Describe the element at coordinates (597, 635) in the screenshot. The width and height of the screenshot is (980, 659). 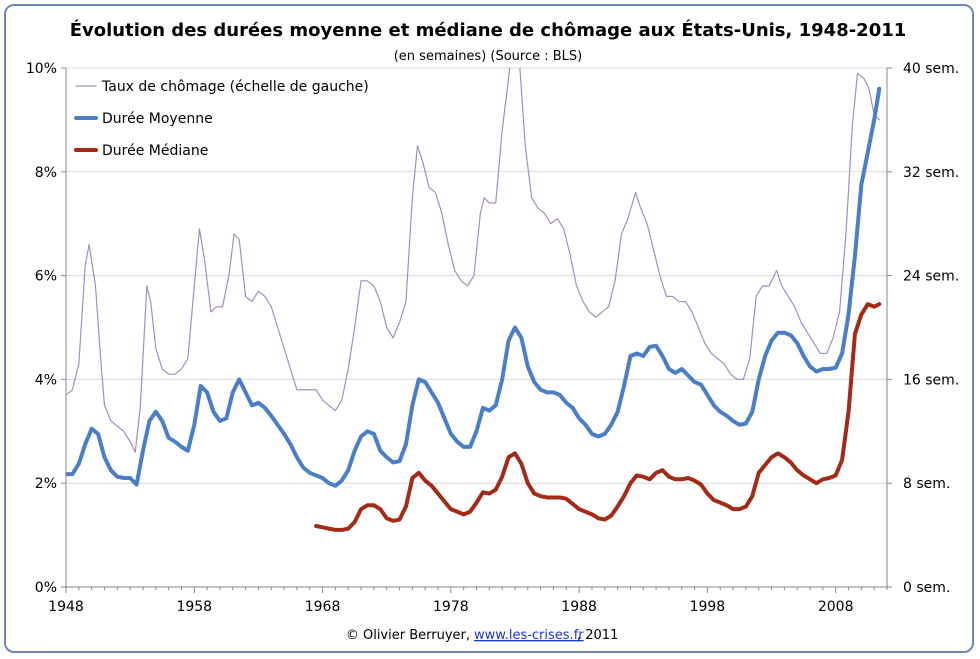
I see `credit-year: , 2011` at that location.